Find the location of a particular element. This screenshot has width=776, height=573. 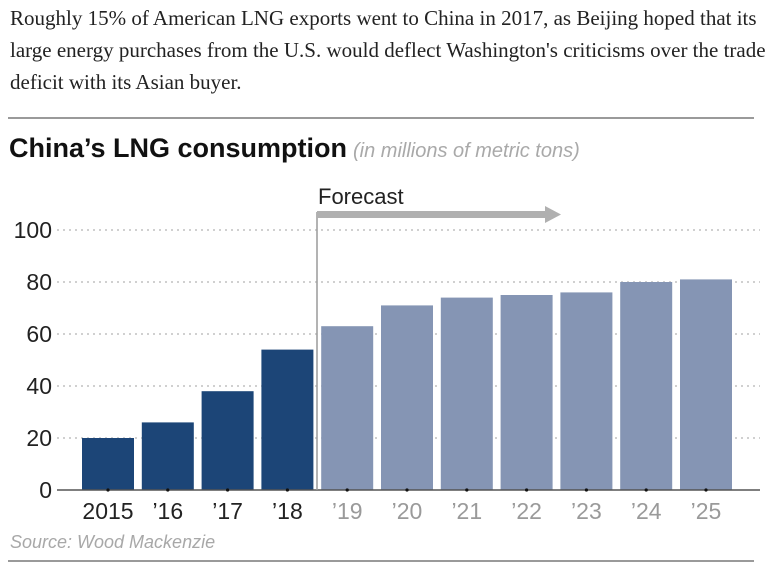

bottom-divider is located at coordinates (381, 561).